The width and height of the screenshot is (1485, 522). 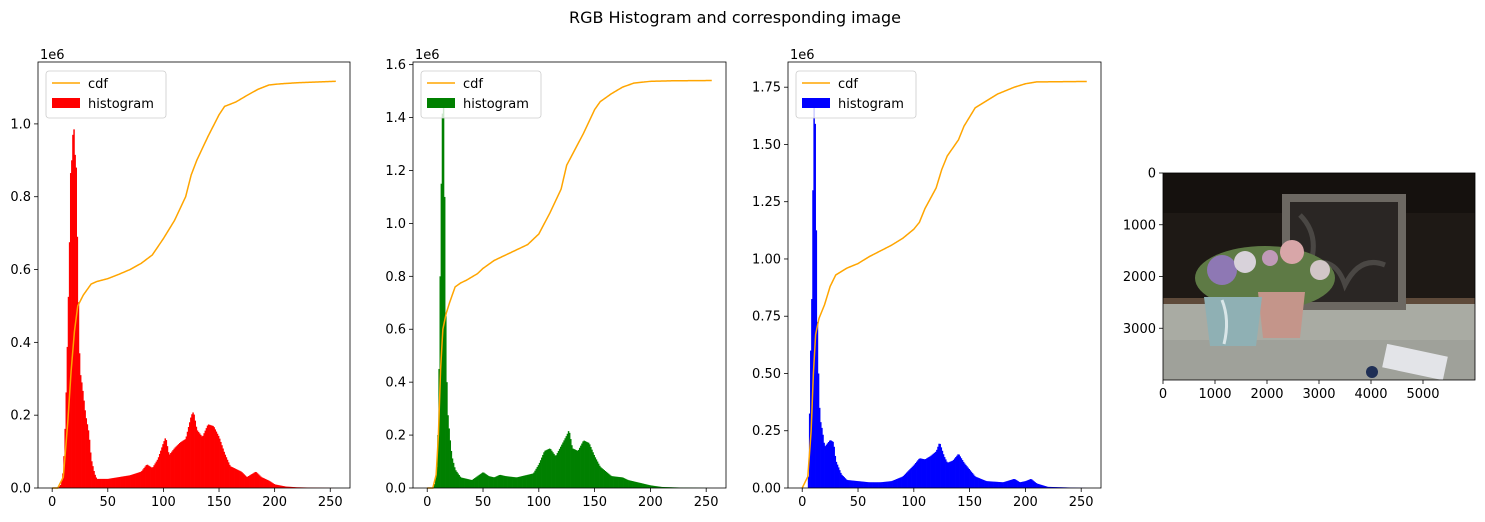 I want to click on green-xtick-label: 50, so click(x=483, y=502).